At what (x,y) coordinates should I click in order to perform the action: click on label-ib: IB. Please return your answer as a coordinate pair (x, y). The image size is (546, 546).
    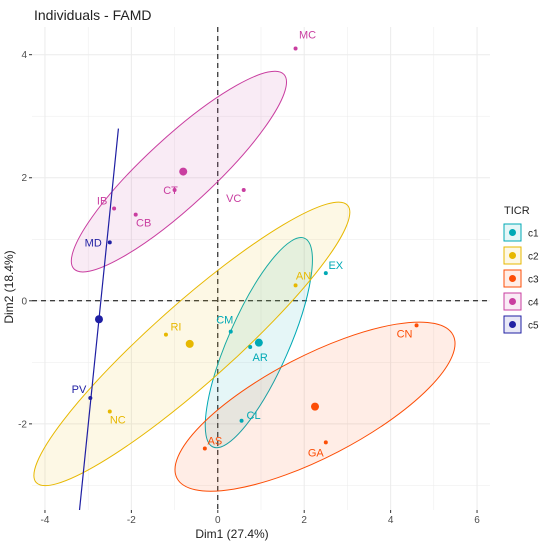
    Looking at the image, I should click on (102, 202).